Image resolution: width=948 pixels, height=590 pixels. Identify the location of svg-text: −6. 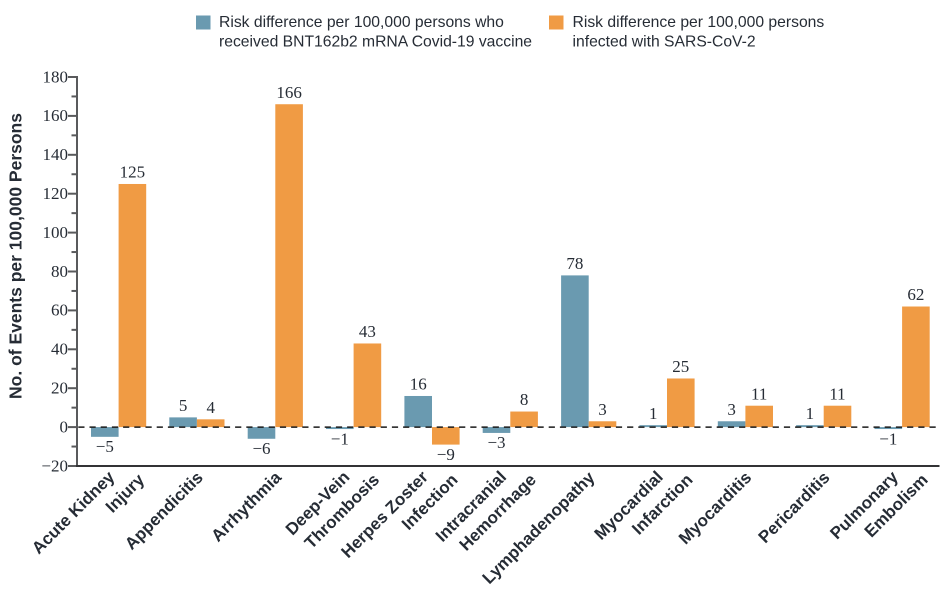
(261, 448).